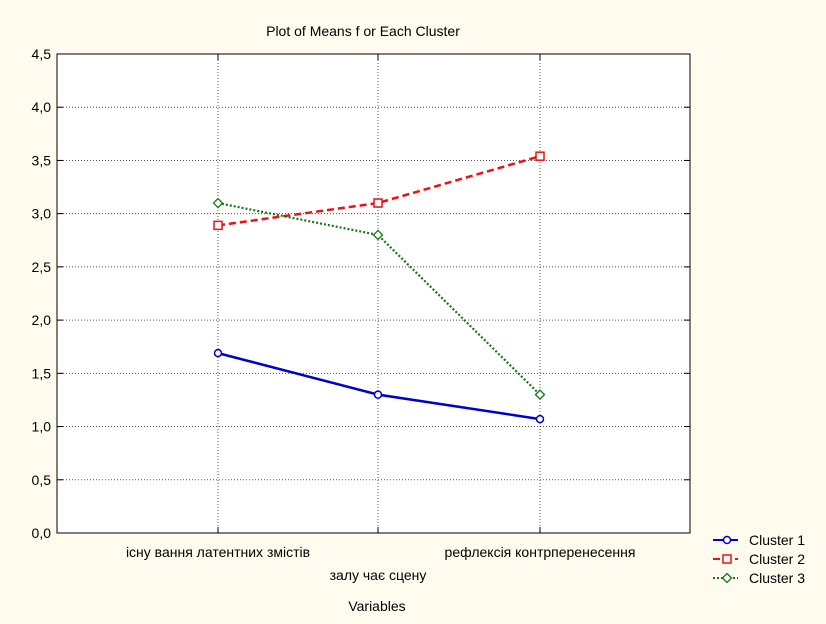 This screenshot has height=624, width=826. Describe the element at coordinates (376, 606) in the screenshot. I see `x-axis-label: Variables` at that location.